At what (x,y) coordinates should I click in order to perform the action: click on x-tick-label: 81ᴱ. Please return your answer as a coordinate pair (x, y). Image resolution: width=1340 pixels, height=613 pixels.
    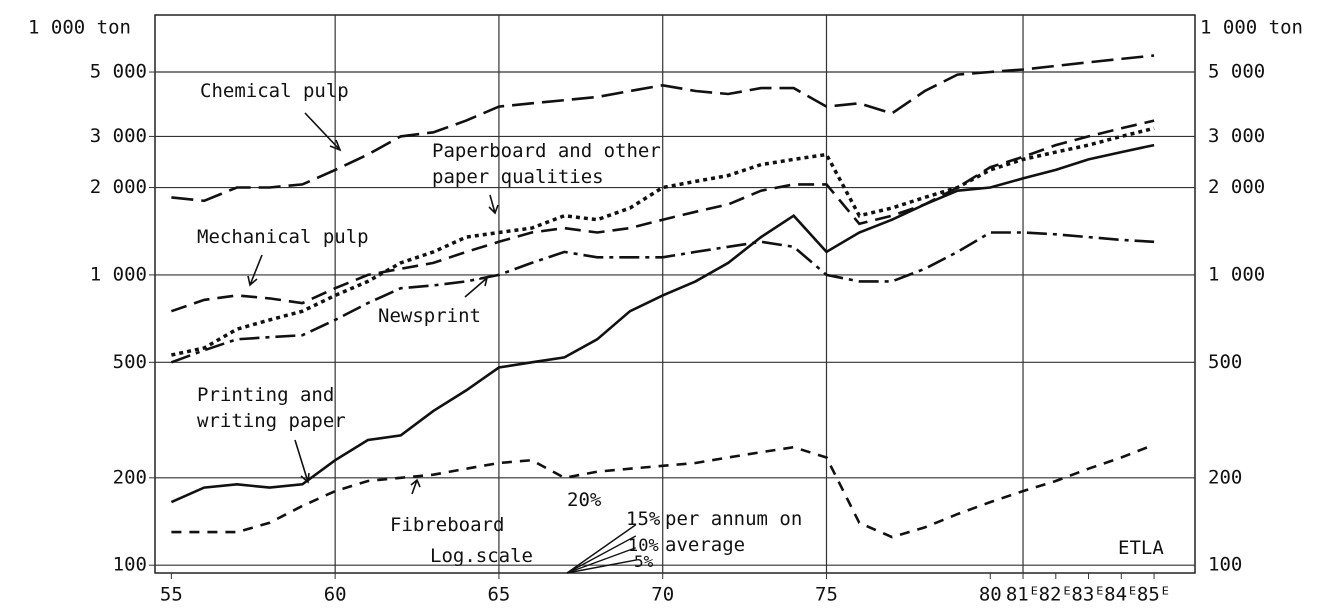
    Looking at the image, I should click on (1023, 595).